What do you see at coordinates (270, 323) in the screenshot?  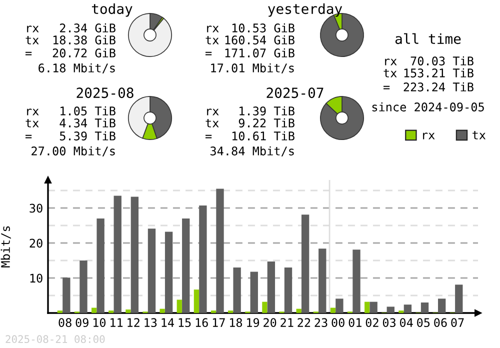 I see `x-tick-label: 20` at bounding box center [270, 323].